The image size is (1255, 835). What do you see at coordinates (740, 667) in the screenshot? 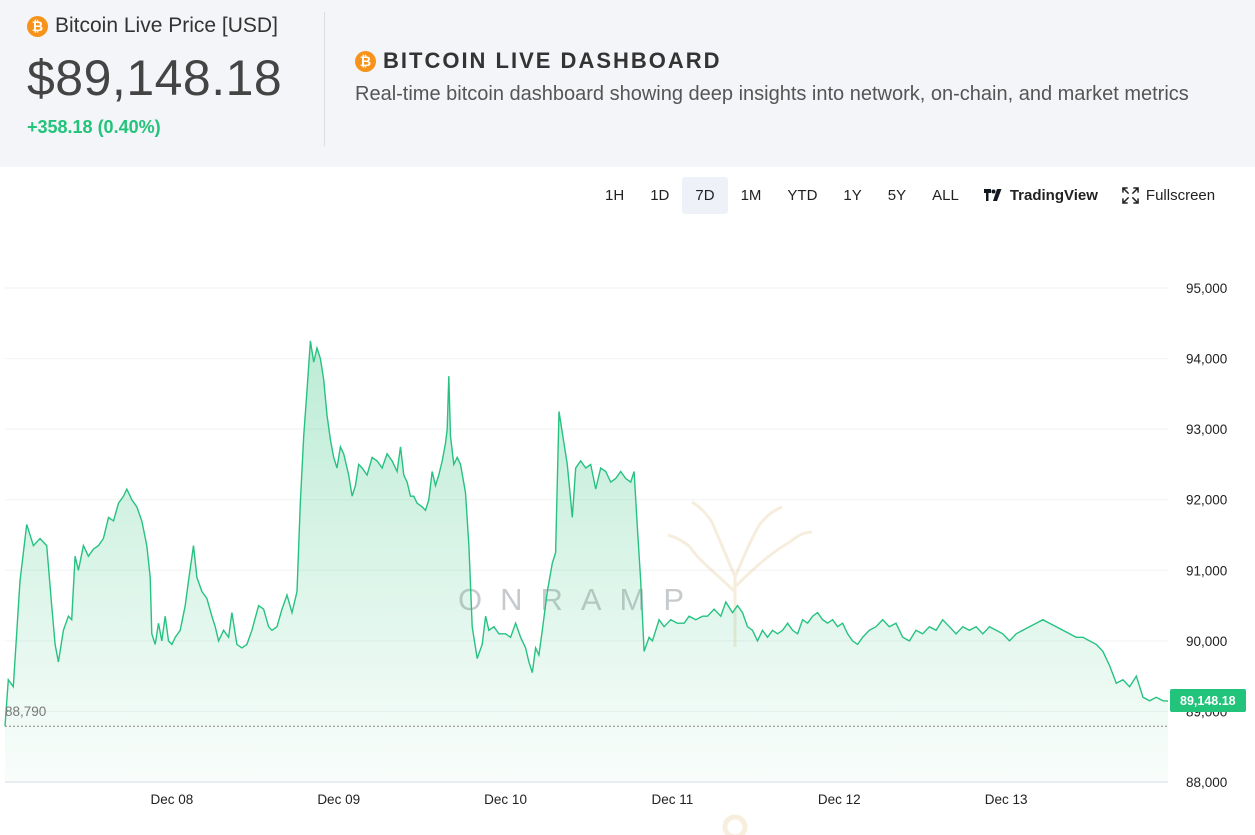
I see `tree-logo-icon` at bounding box center [740, 667].